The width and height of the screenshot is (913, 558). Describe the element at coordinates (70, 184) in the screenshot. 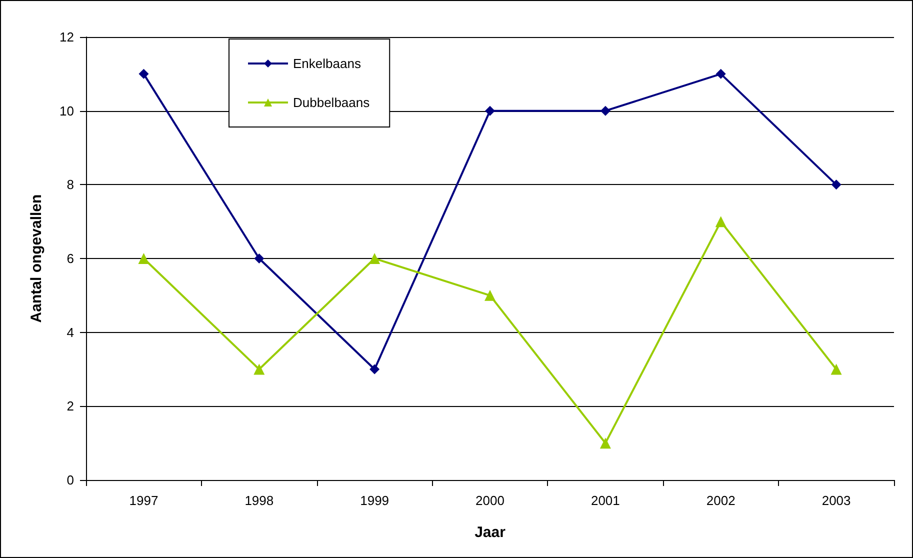

I see `y-tick-label: 8` at that location.